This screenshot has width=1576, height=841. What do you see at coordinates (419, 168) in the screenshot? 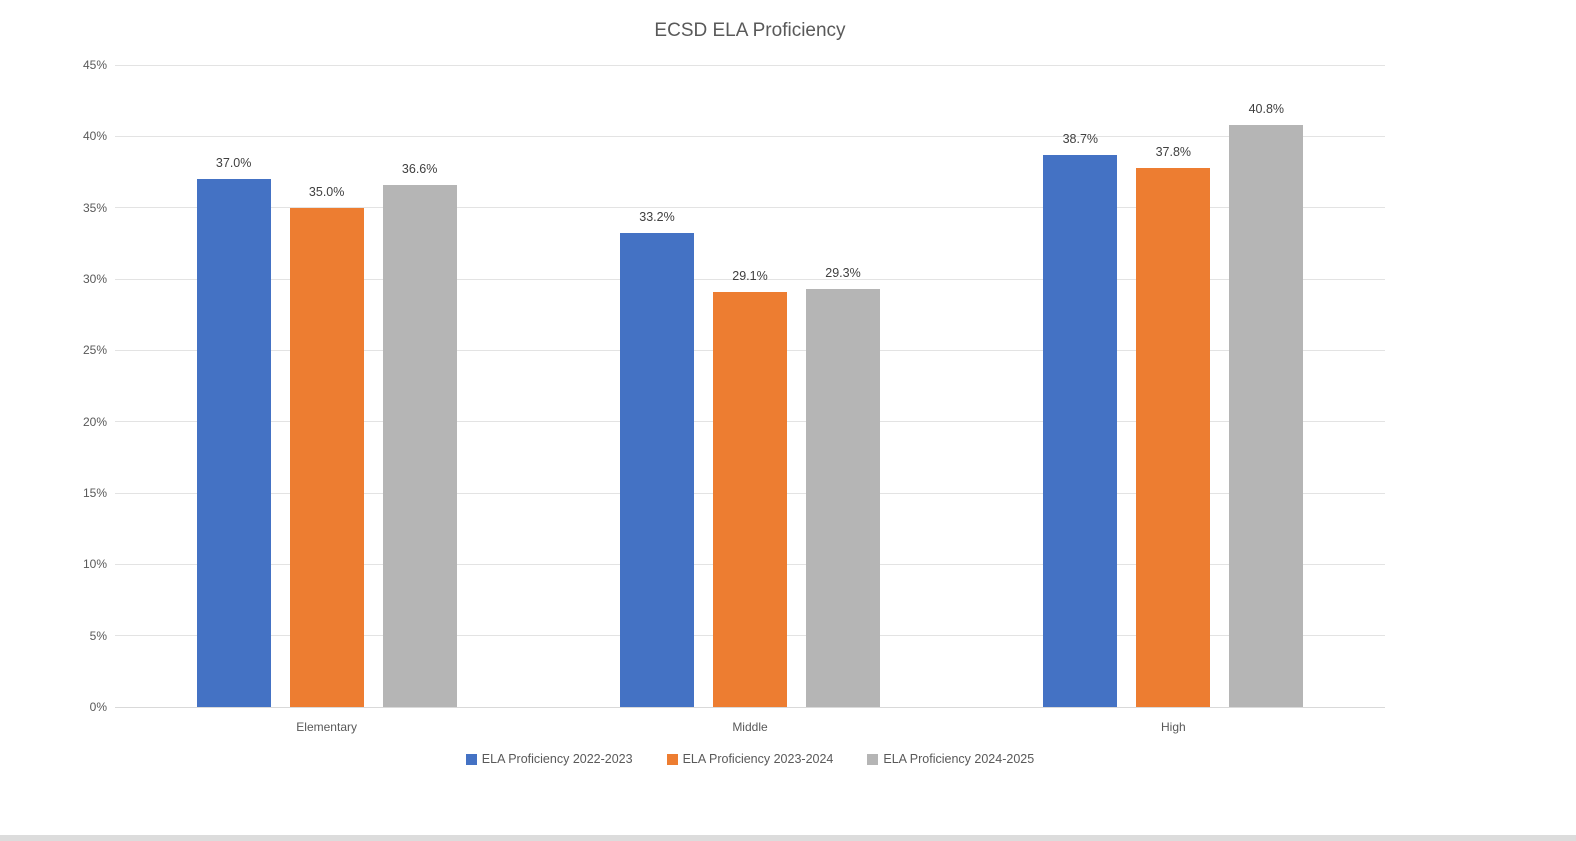
I see `data-label: 36.6%` at bounding box center [419, 168].